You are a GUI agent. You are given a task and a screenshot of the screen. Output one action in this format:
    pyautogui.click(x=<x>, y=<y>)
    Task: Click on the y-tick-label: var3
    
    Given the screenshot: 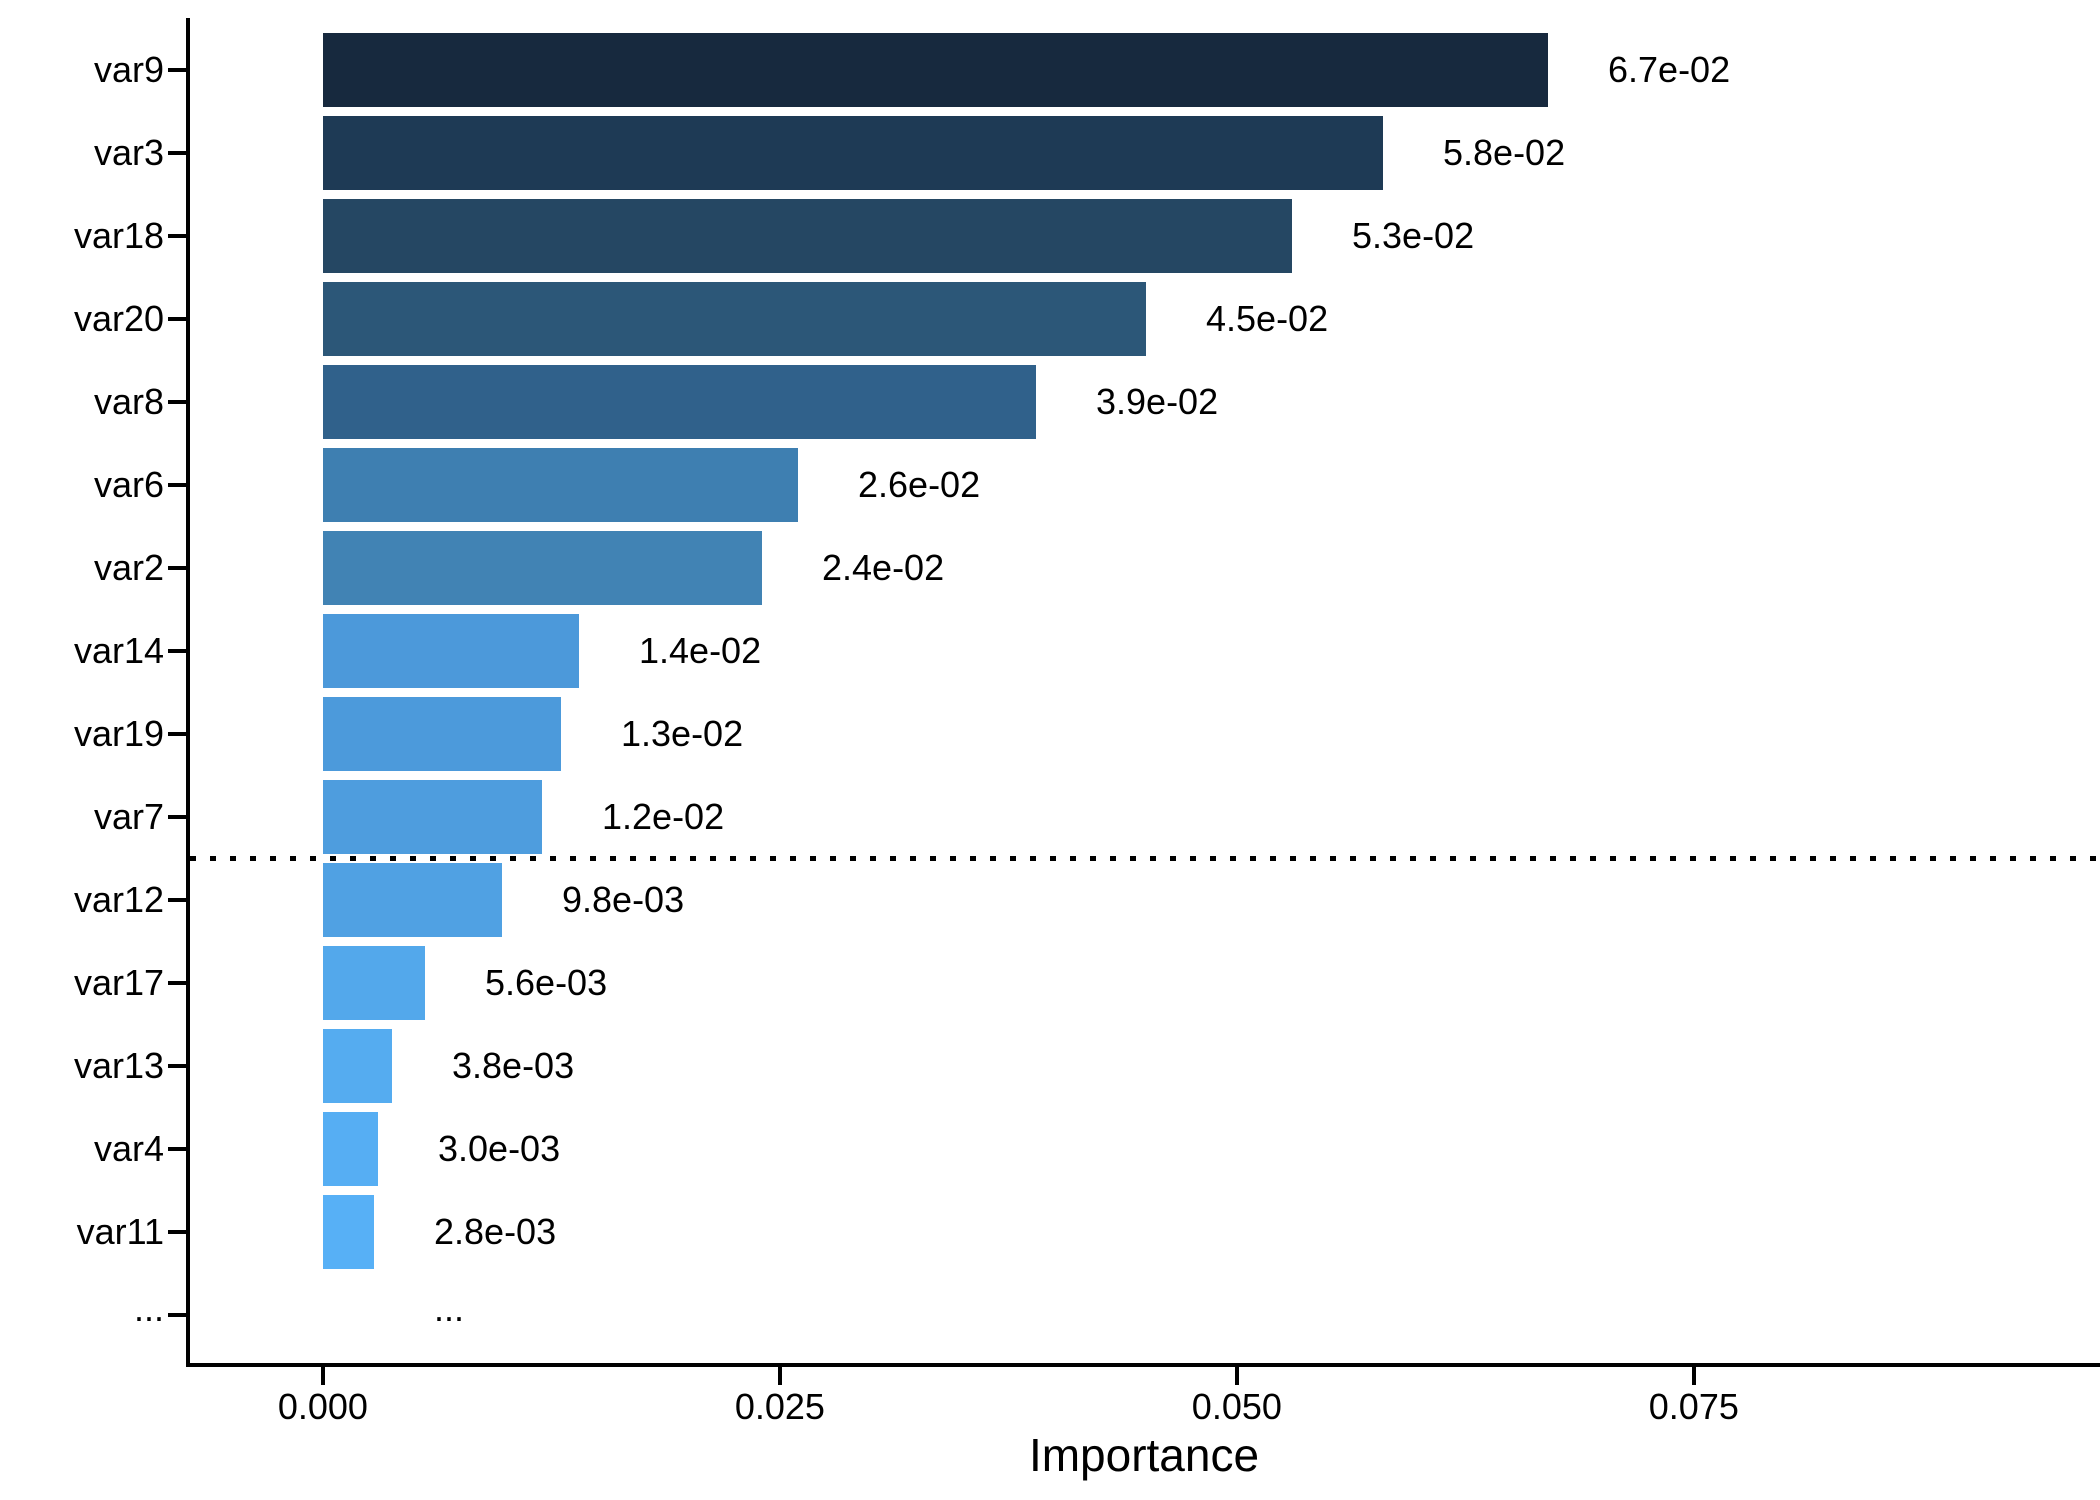 What is the action you would take?
    pyautogui.click(x=128, y=153)
    